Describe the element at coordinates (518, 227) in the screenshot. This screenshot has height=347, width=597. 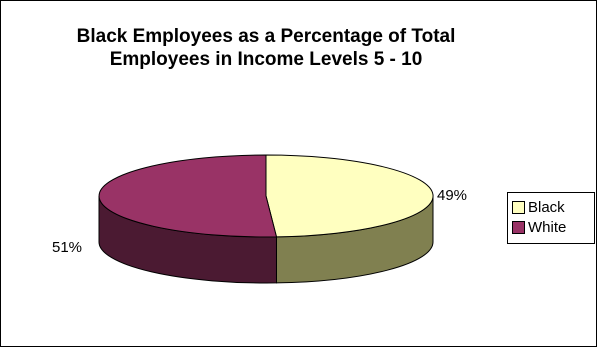
I see `legend-swatch-white` at that location.